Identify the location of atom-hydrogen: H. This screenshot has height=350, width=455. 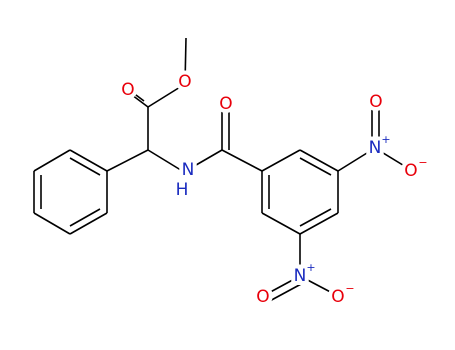
(182, 190).